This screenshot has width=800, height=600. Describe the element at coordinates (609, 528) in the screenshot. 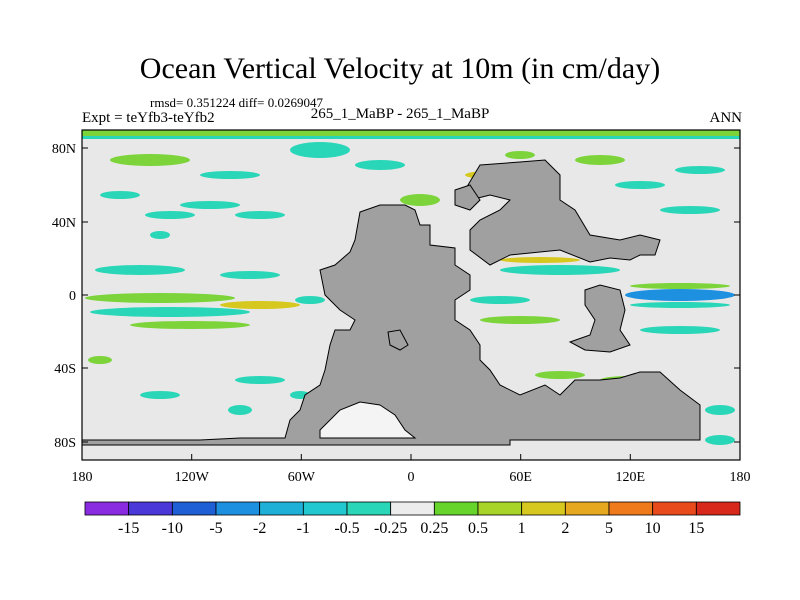

I see `colorbar-label: 5` at that location.